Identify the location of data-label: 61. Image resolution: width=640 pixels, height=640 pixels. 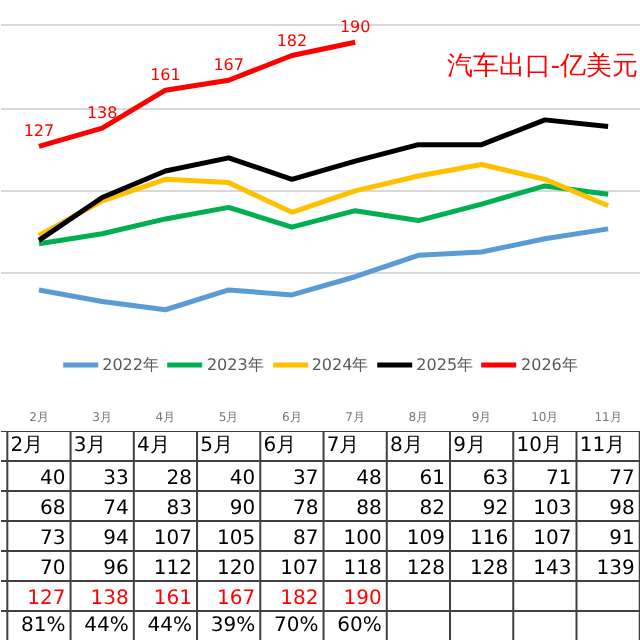
(432, 479).